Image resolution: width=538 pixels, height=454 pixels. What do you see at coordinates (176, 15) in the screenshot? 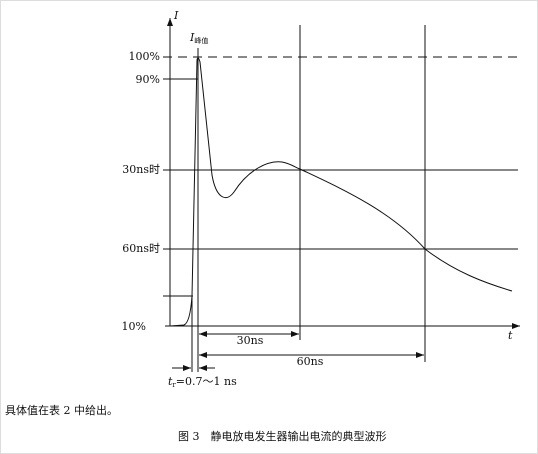
I see `y-axis-label: I` at bounding box center [176, 15].